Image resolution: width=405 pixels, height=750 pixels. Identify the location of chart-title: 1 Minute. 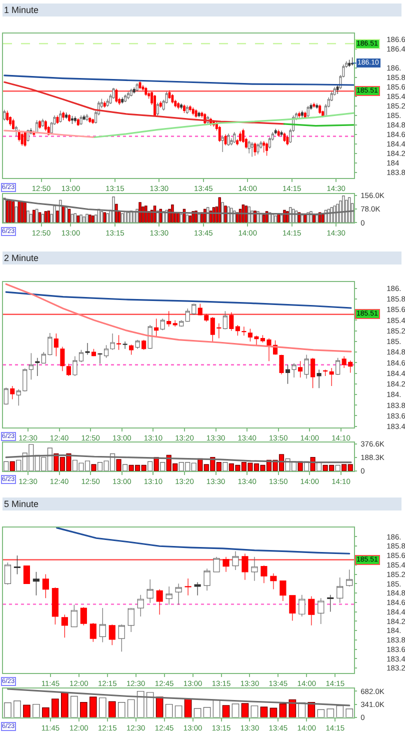
(21, 10).